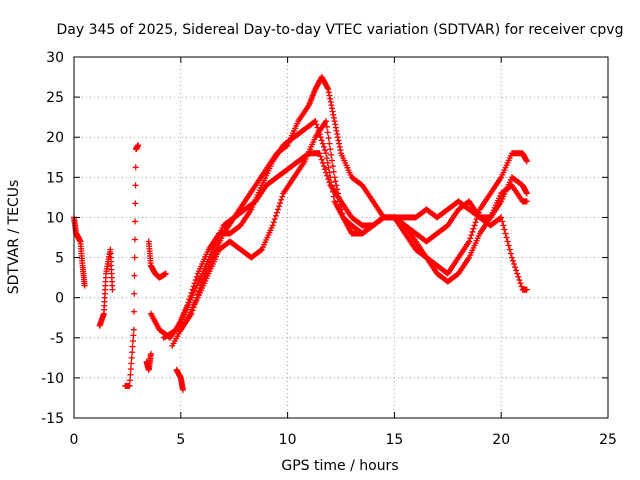 This screenshot has height=480, width=640. What do you see at coordinates (55, 178) in the screenshot?
I see `y-tick-label: 15` at bounding box center [55, 178].